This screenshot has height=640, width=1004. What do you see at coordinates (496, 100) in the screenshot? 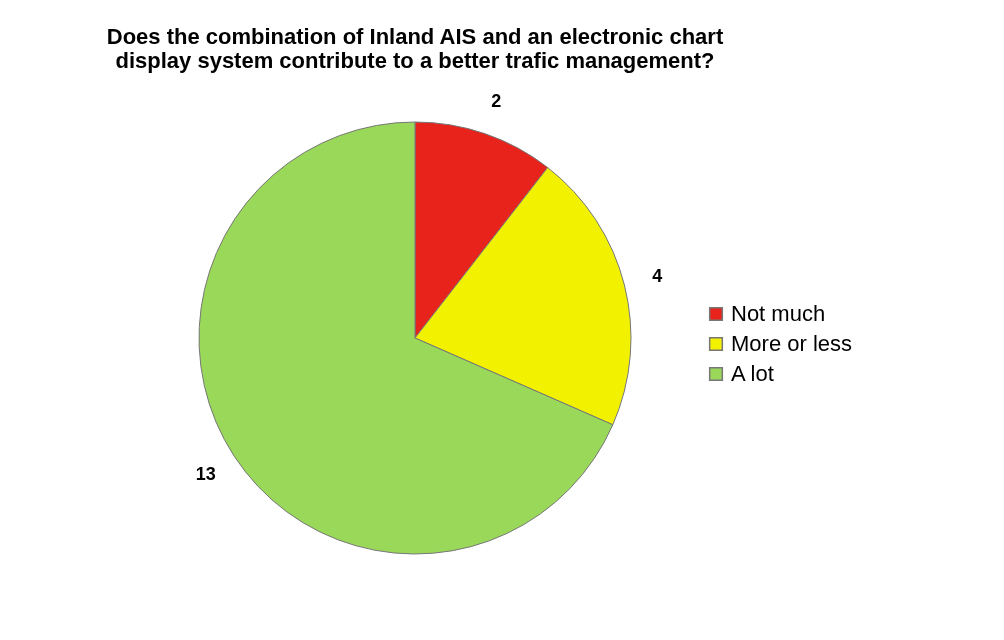
I see `data-label: 2` at bounding box center [496, 100].